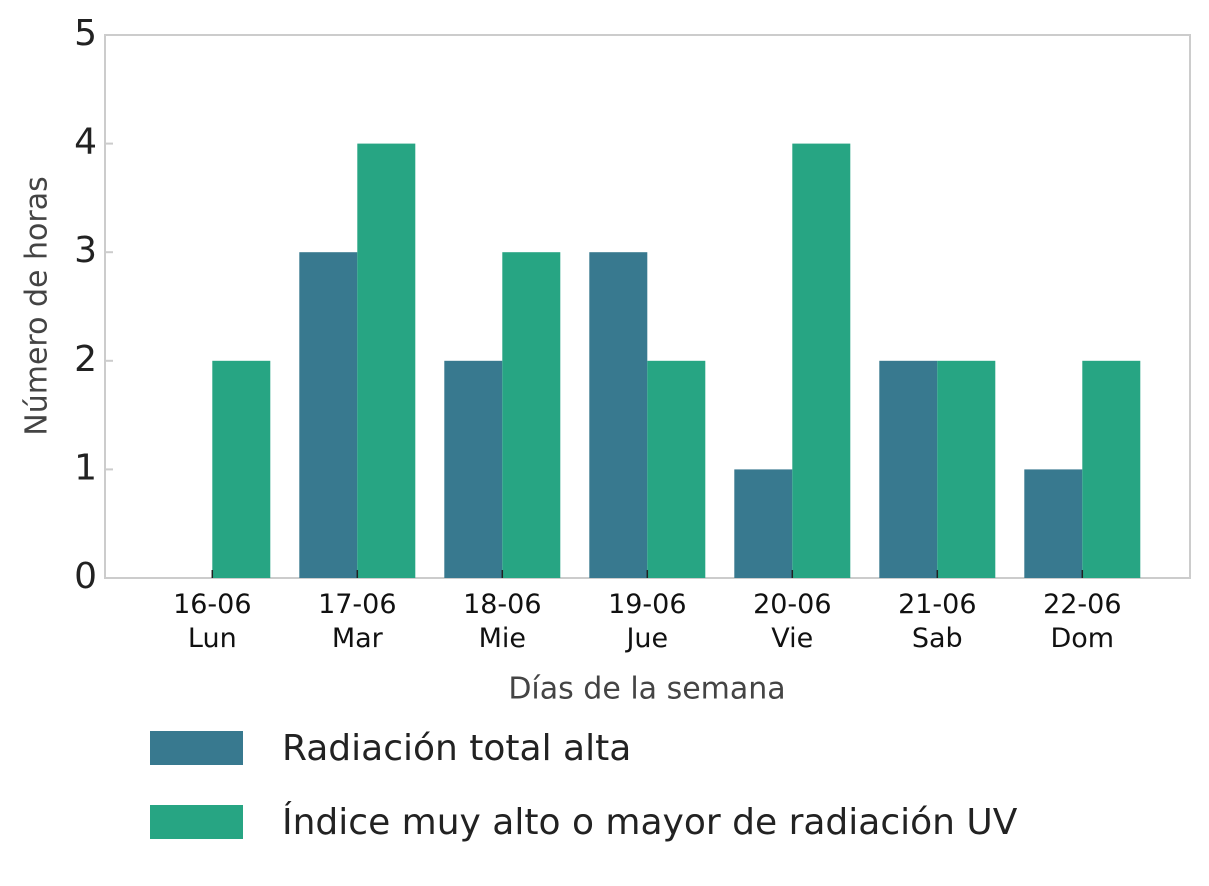 This screenshot has height=886, width=1209. Describe the element at coordinates (650, 822) in the screenshot. I see `legend-label: Índice muy alto o mayor de radiación UV` at that location.